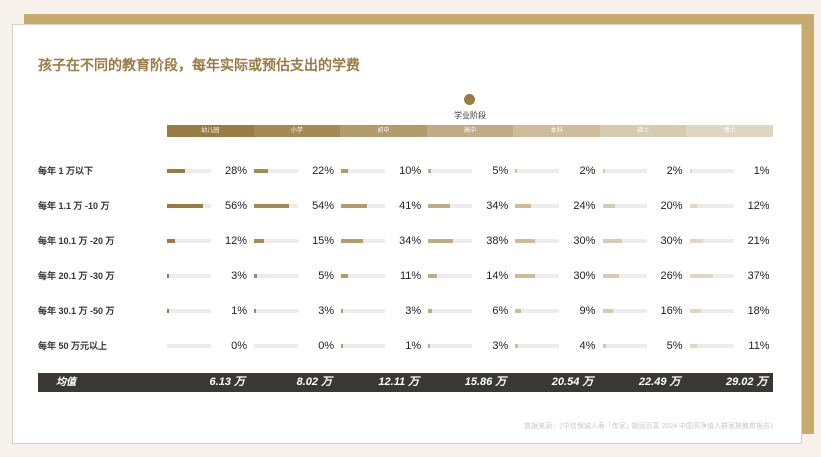 This screenshot has height=457, width=821. What do you see at coordinates (671, 276) in the screenshot?
I see `data-label: 26%` at bounding box center [671, 276].